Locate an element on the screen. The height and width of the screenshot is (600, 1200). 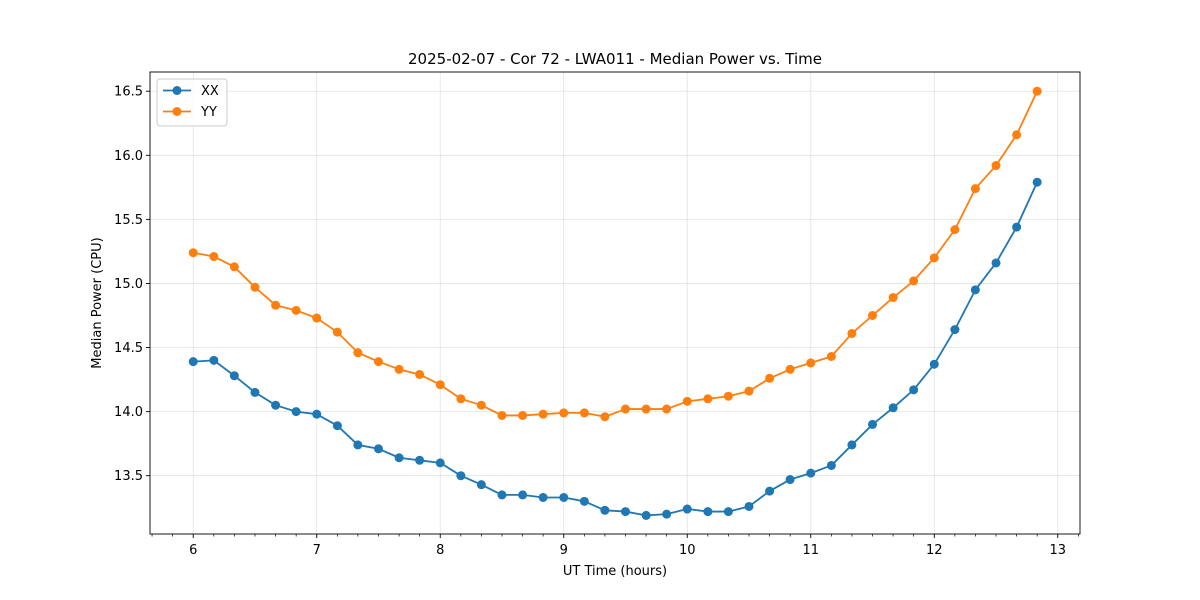
legend-label-yy: YY is located at coordinates (208, 112).